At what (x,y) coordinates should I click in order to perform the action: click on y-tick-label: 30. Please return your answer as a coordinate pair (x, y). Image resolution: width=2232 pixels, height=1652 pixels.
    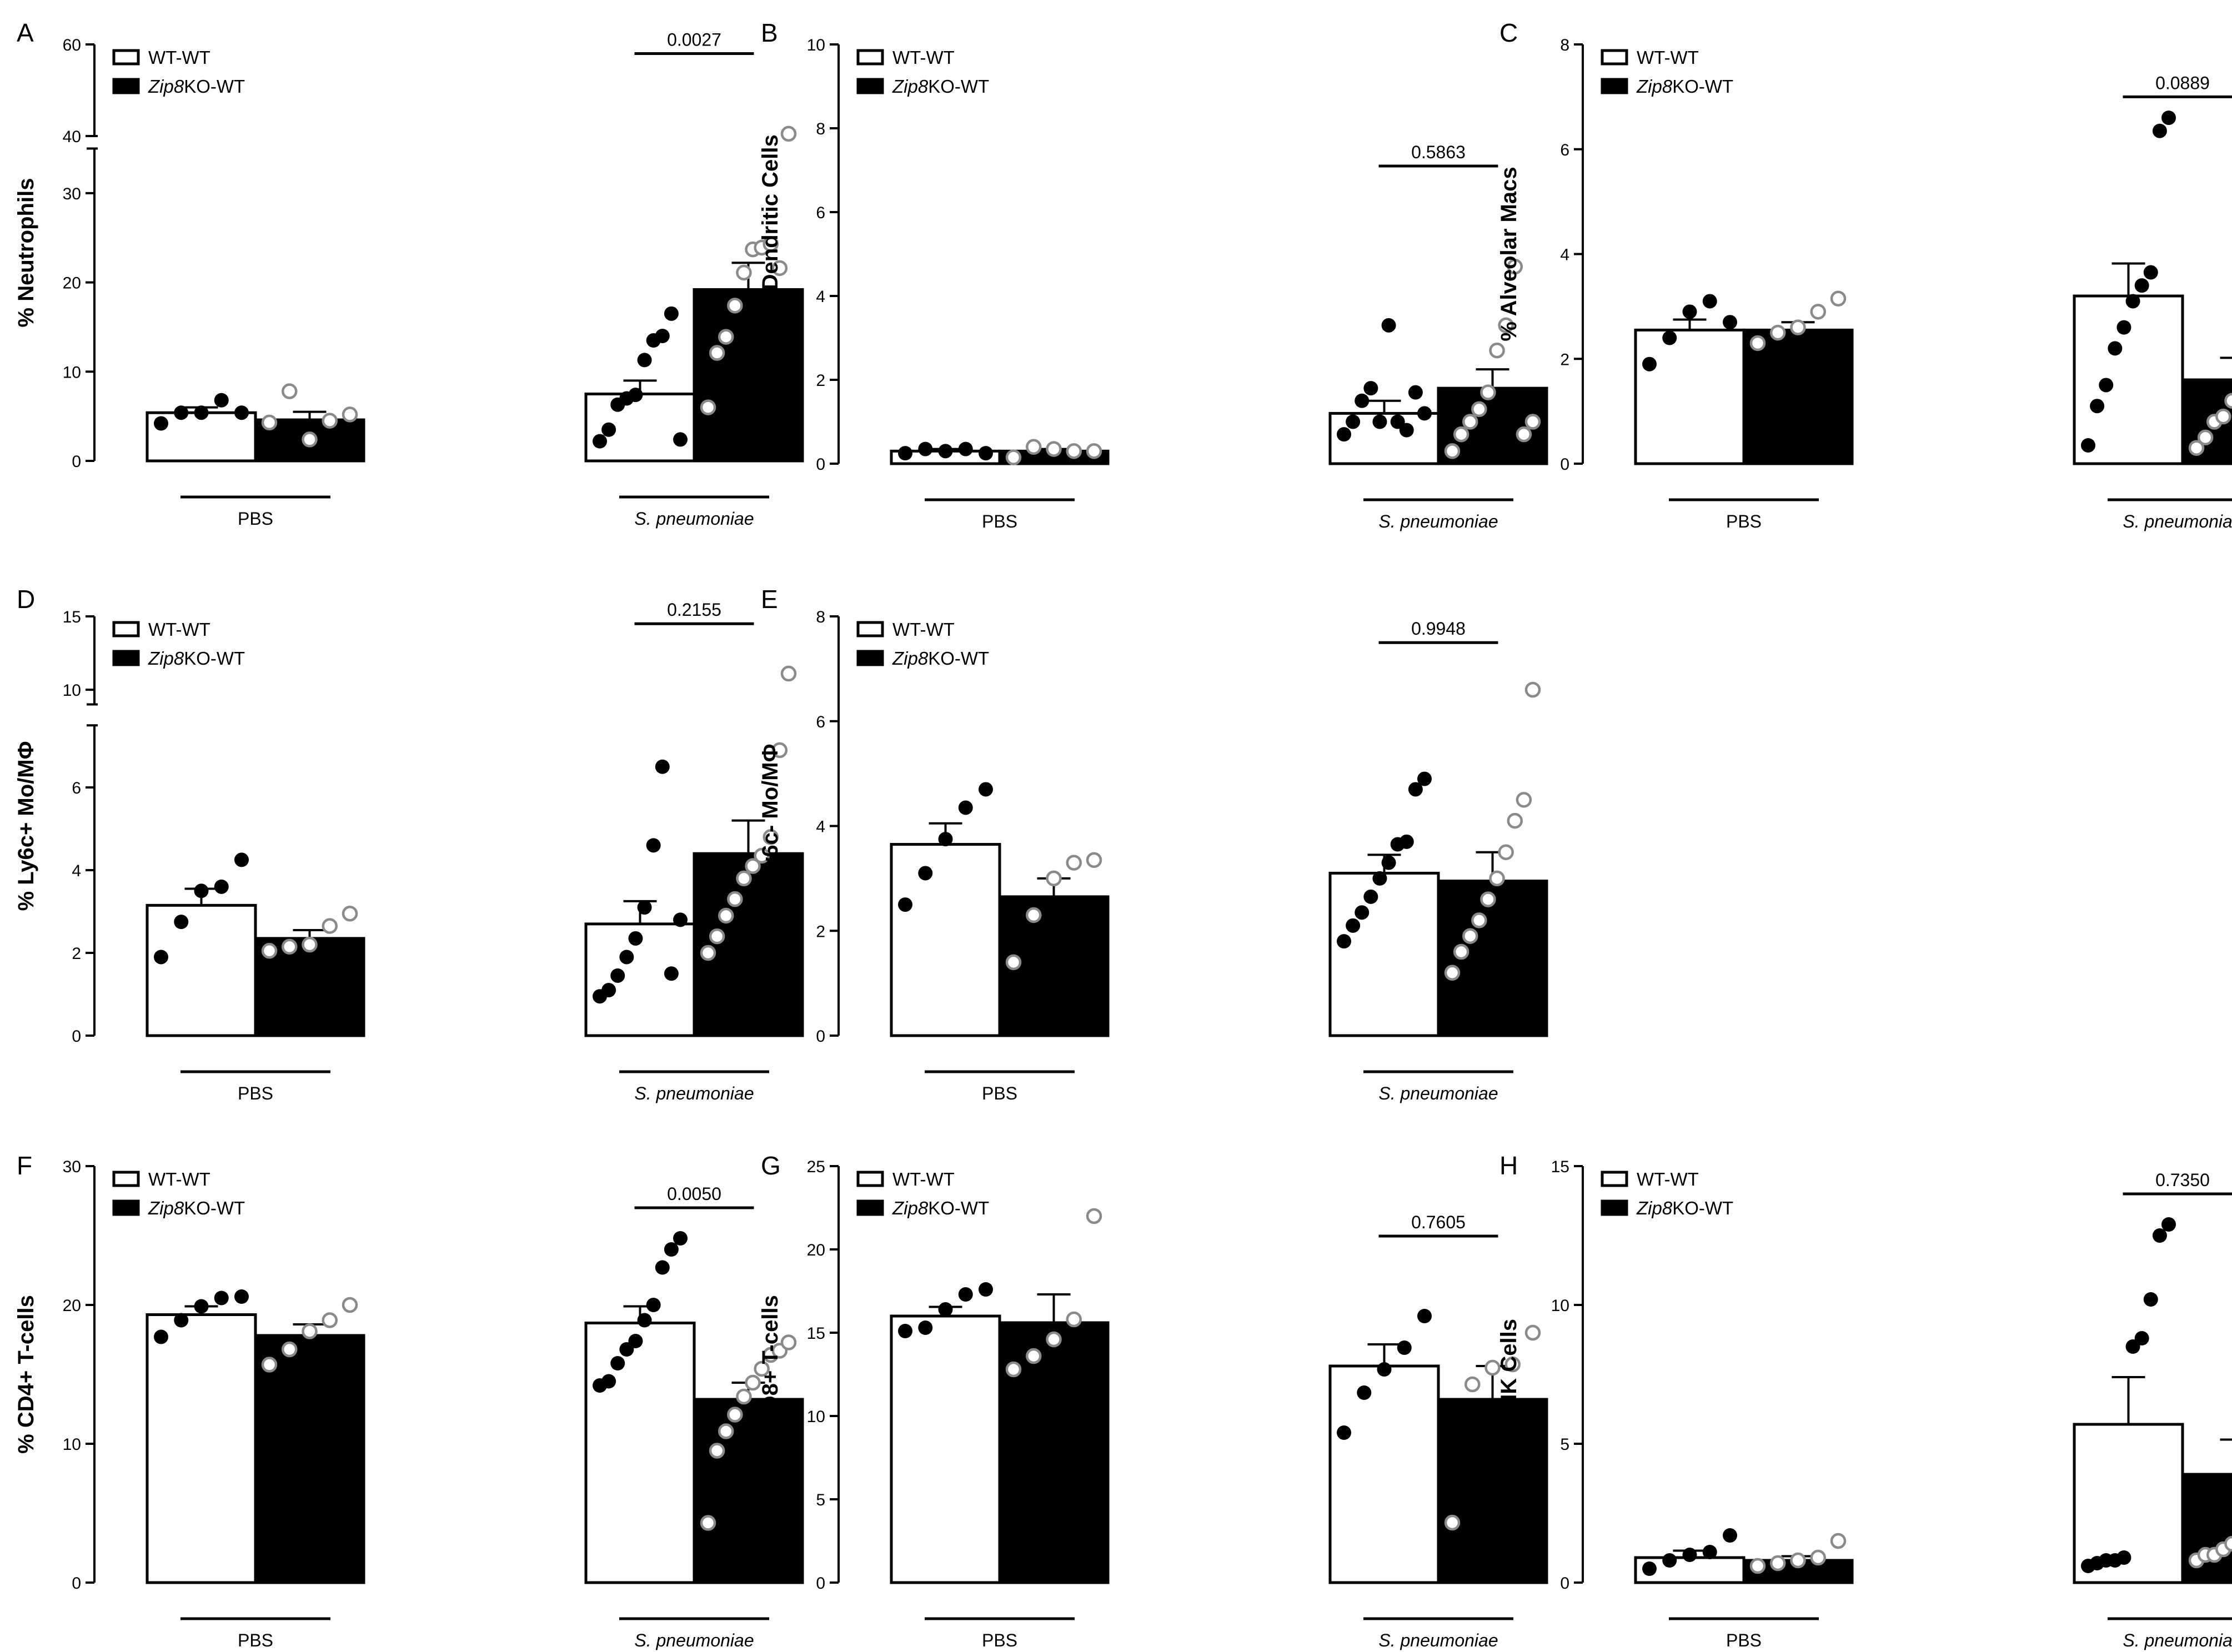
    Looking at the image, I should click on (72, 1167).